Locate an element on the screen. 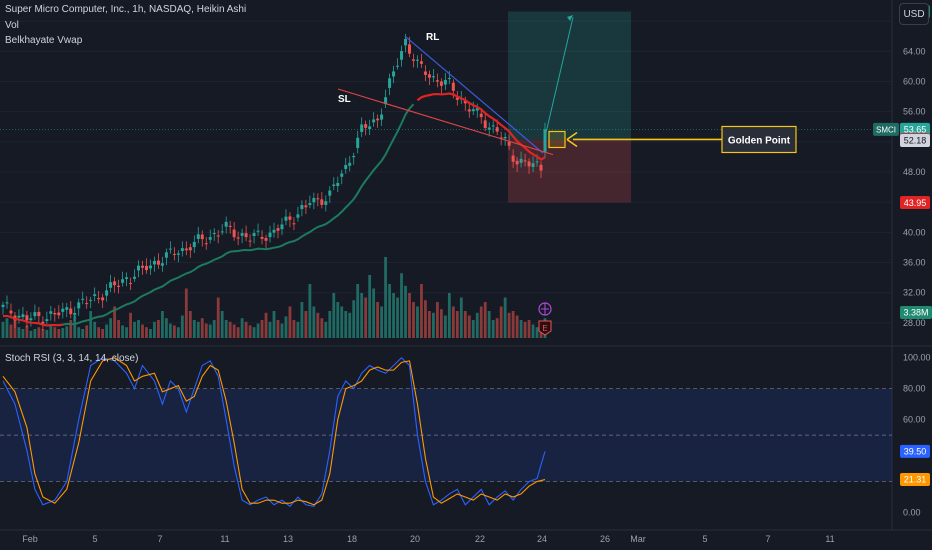  stoch-rsi-legend: Stoch RSI (3, 3, 14, 14, close) is located at coordinates (72, 358).